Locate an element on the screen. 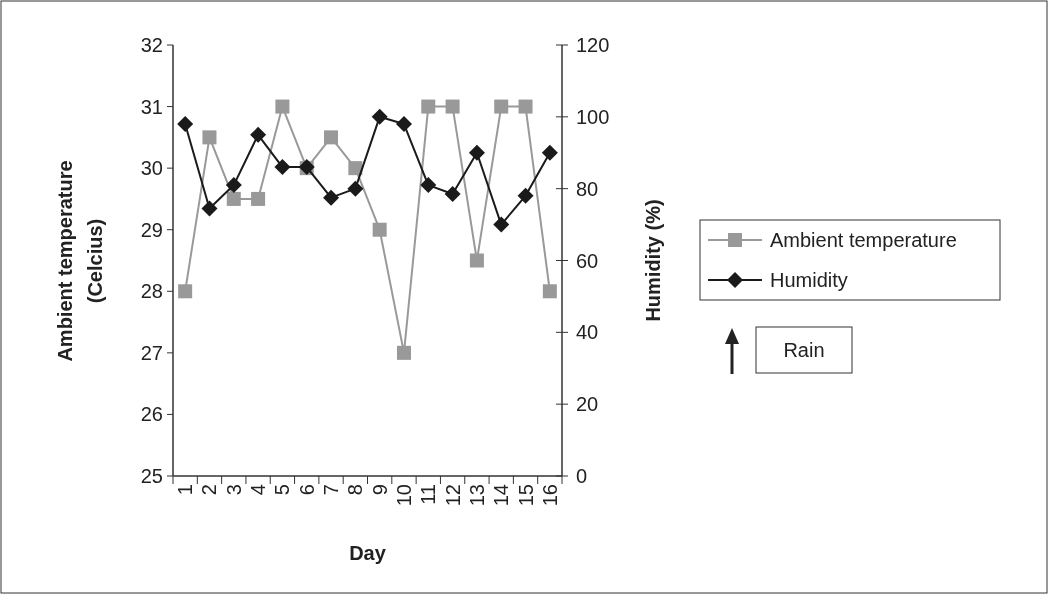 This screenshot has height=594, width=1048. x-tick-label: 15 is located at coordinates (525, 495).